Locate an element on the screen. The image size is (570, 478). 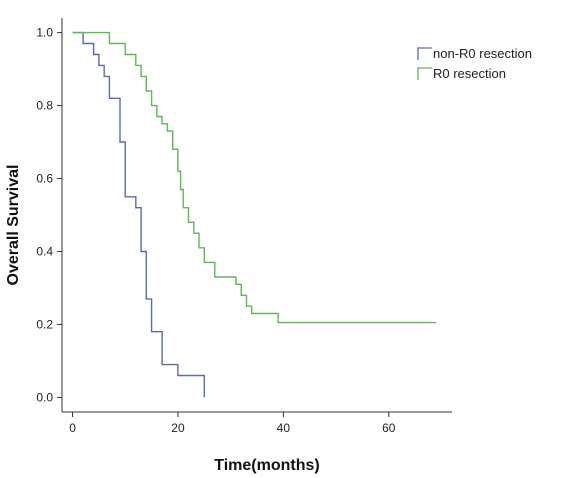
y-tick-label: 0.2 is located at coordinates (44, 324).